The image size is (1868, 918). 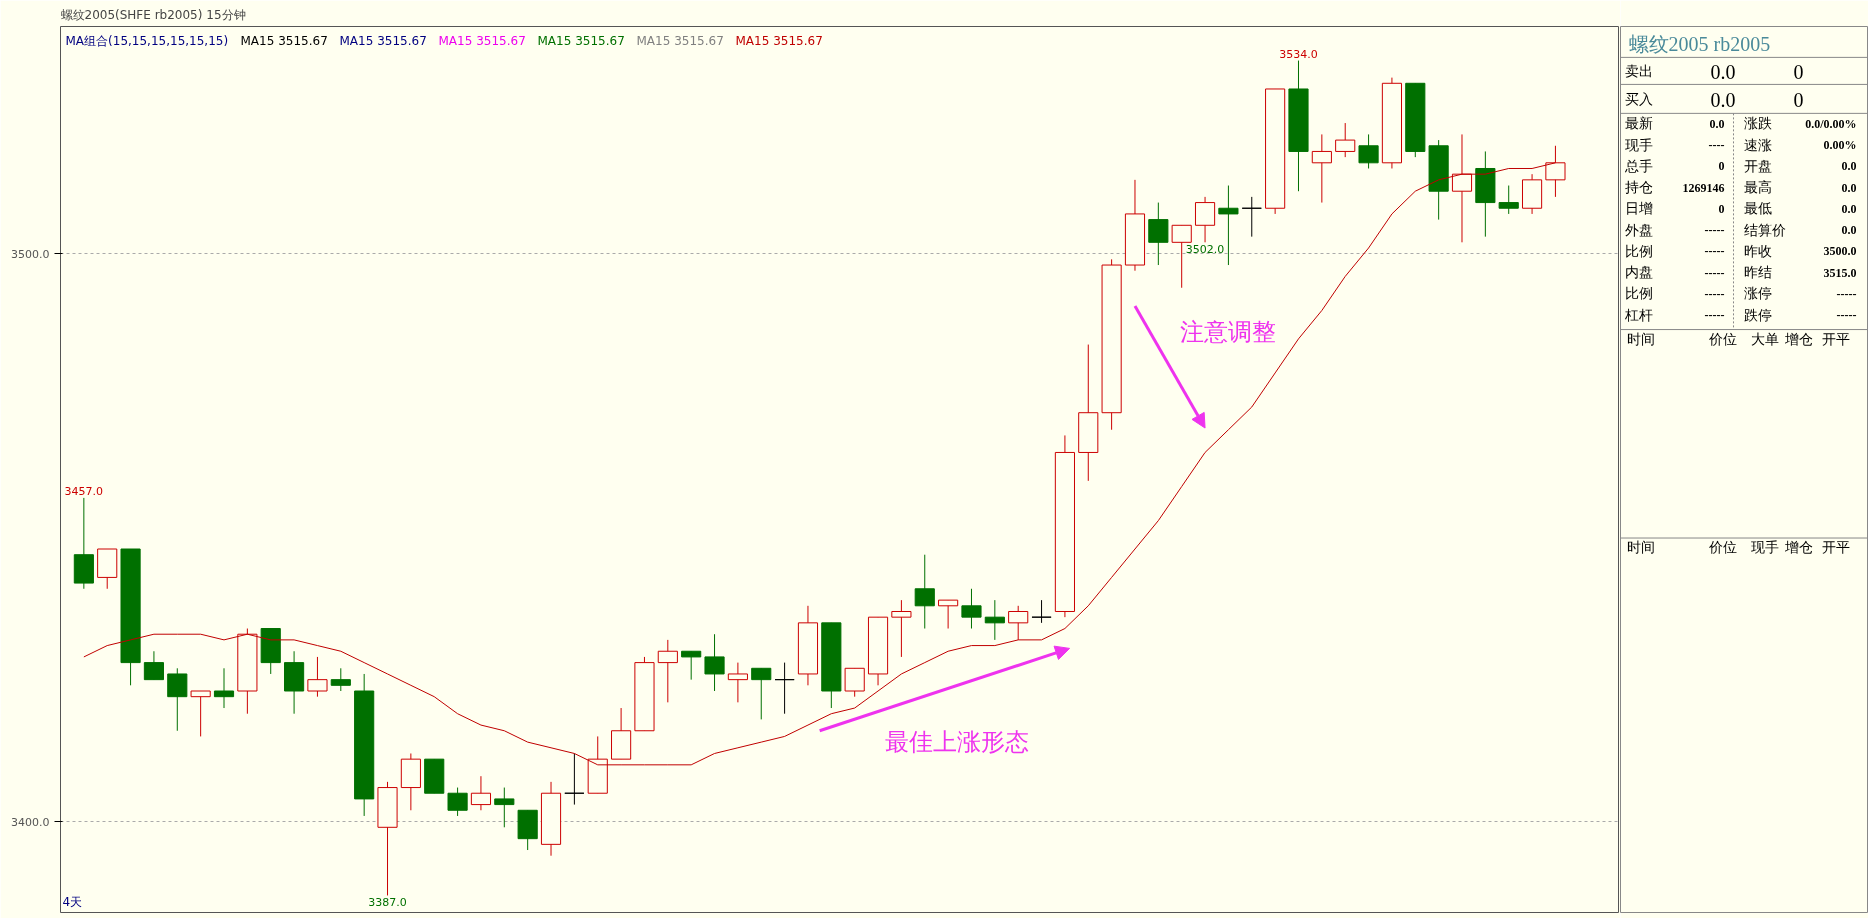 I want to click on annotation: 注意调整, so click(x=1228, y=332).